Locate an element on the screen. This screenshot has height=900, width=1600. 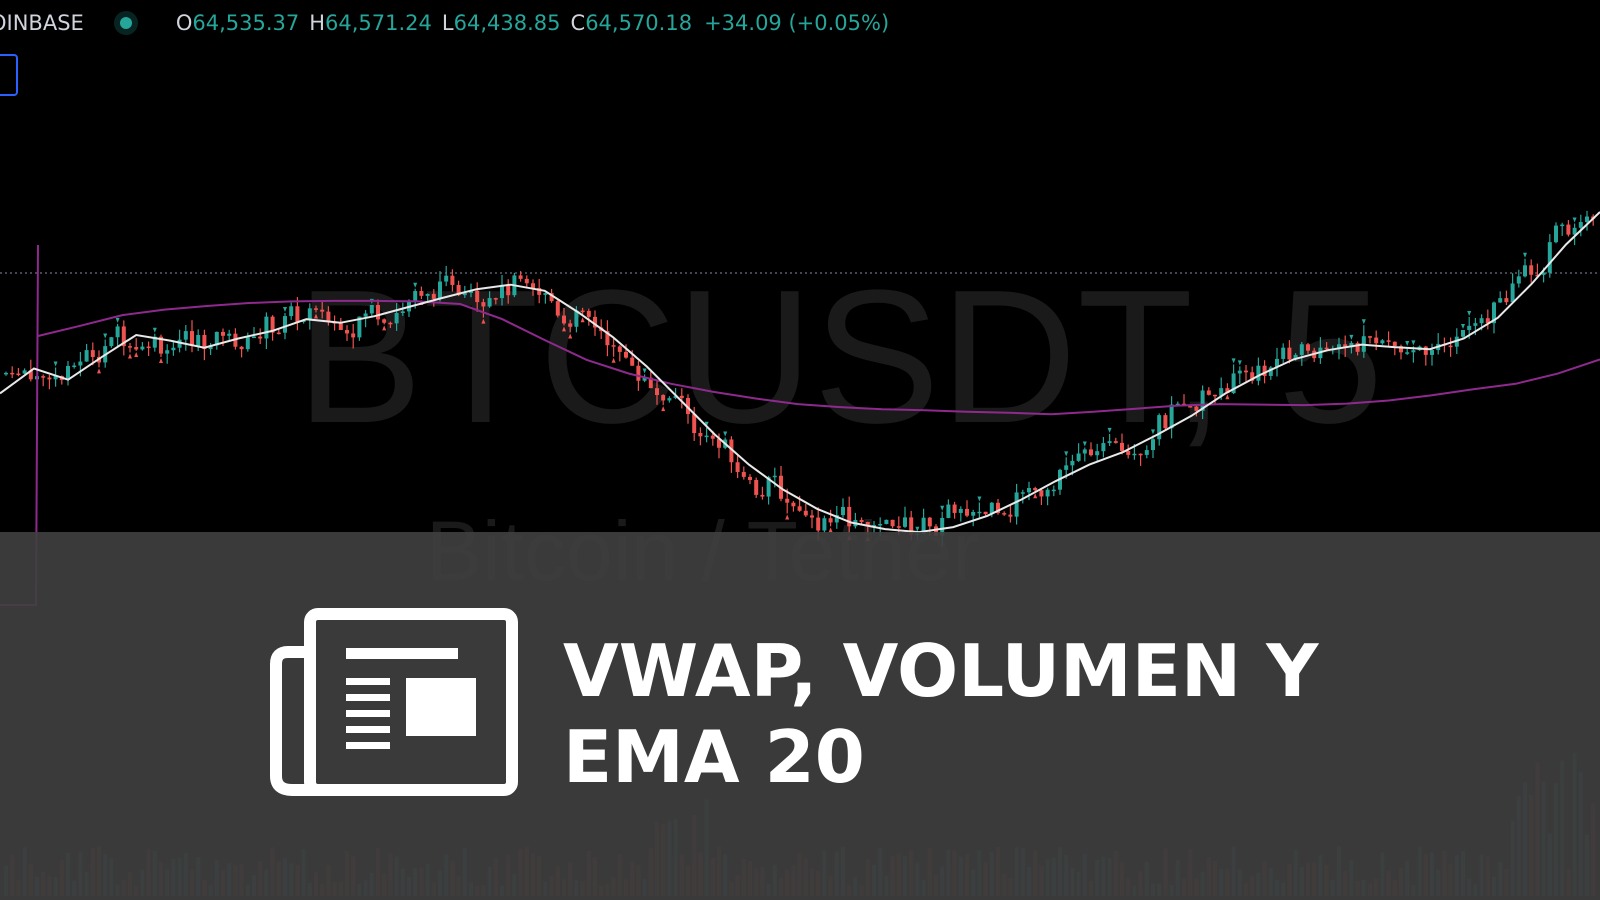
open-label: O is located at coordinates (184, 23).